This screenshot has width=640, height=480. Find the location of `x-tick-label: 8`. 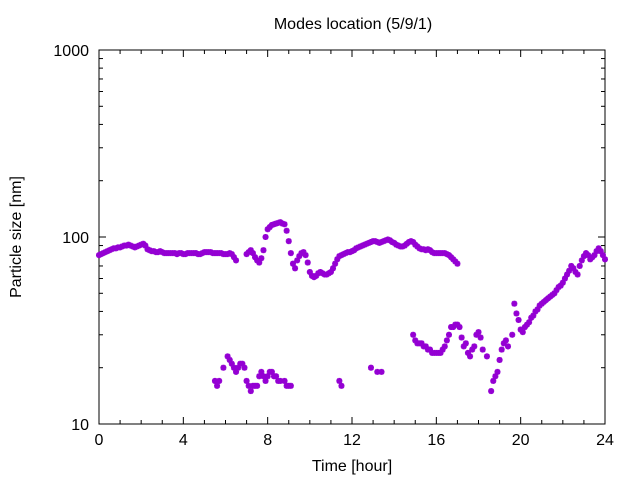

x-tick-label: 8 is located at coordinates (267, 440).